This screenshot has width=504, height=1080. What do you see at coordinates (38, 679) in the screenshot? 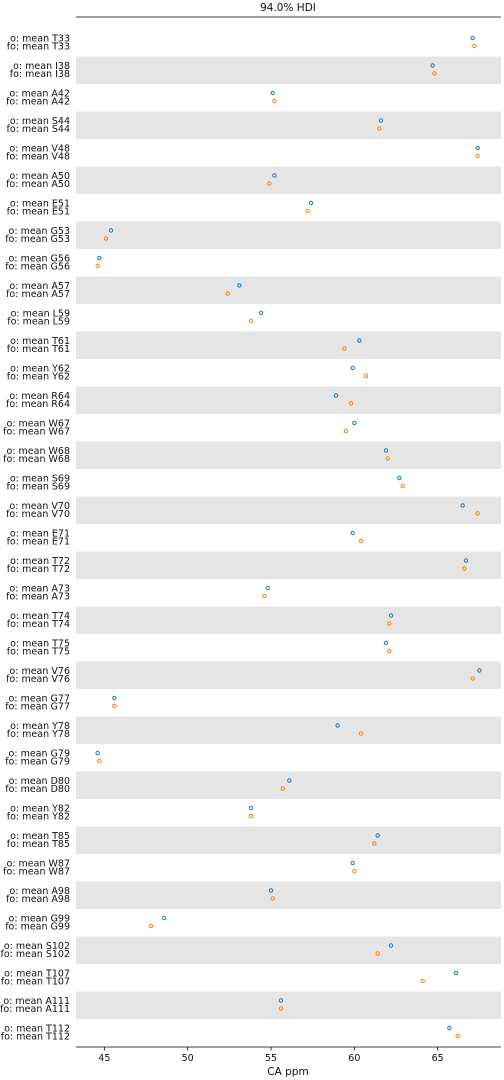
I see `y-tick-label: fo: mean V76` at bounding box center [38, 679].